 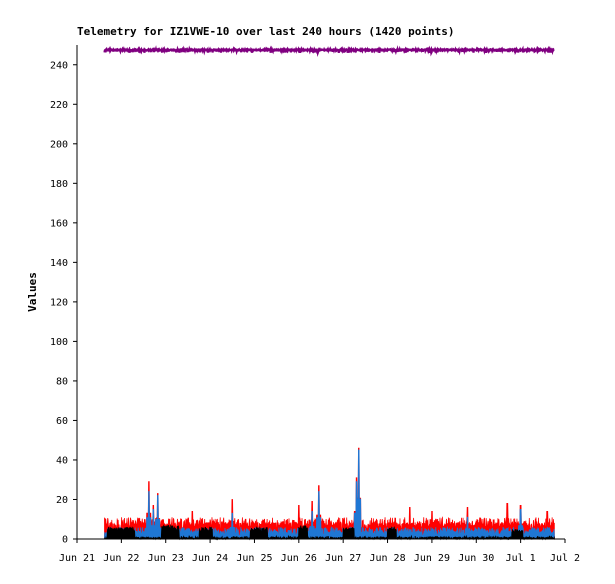 I want to click on y-tick-label: 240, so click(x=59, y=65).